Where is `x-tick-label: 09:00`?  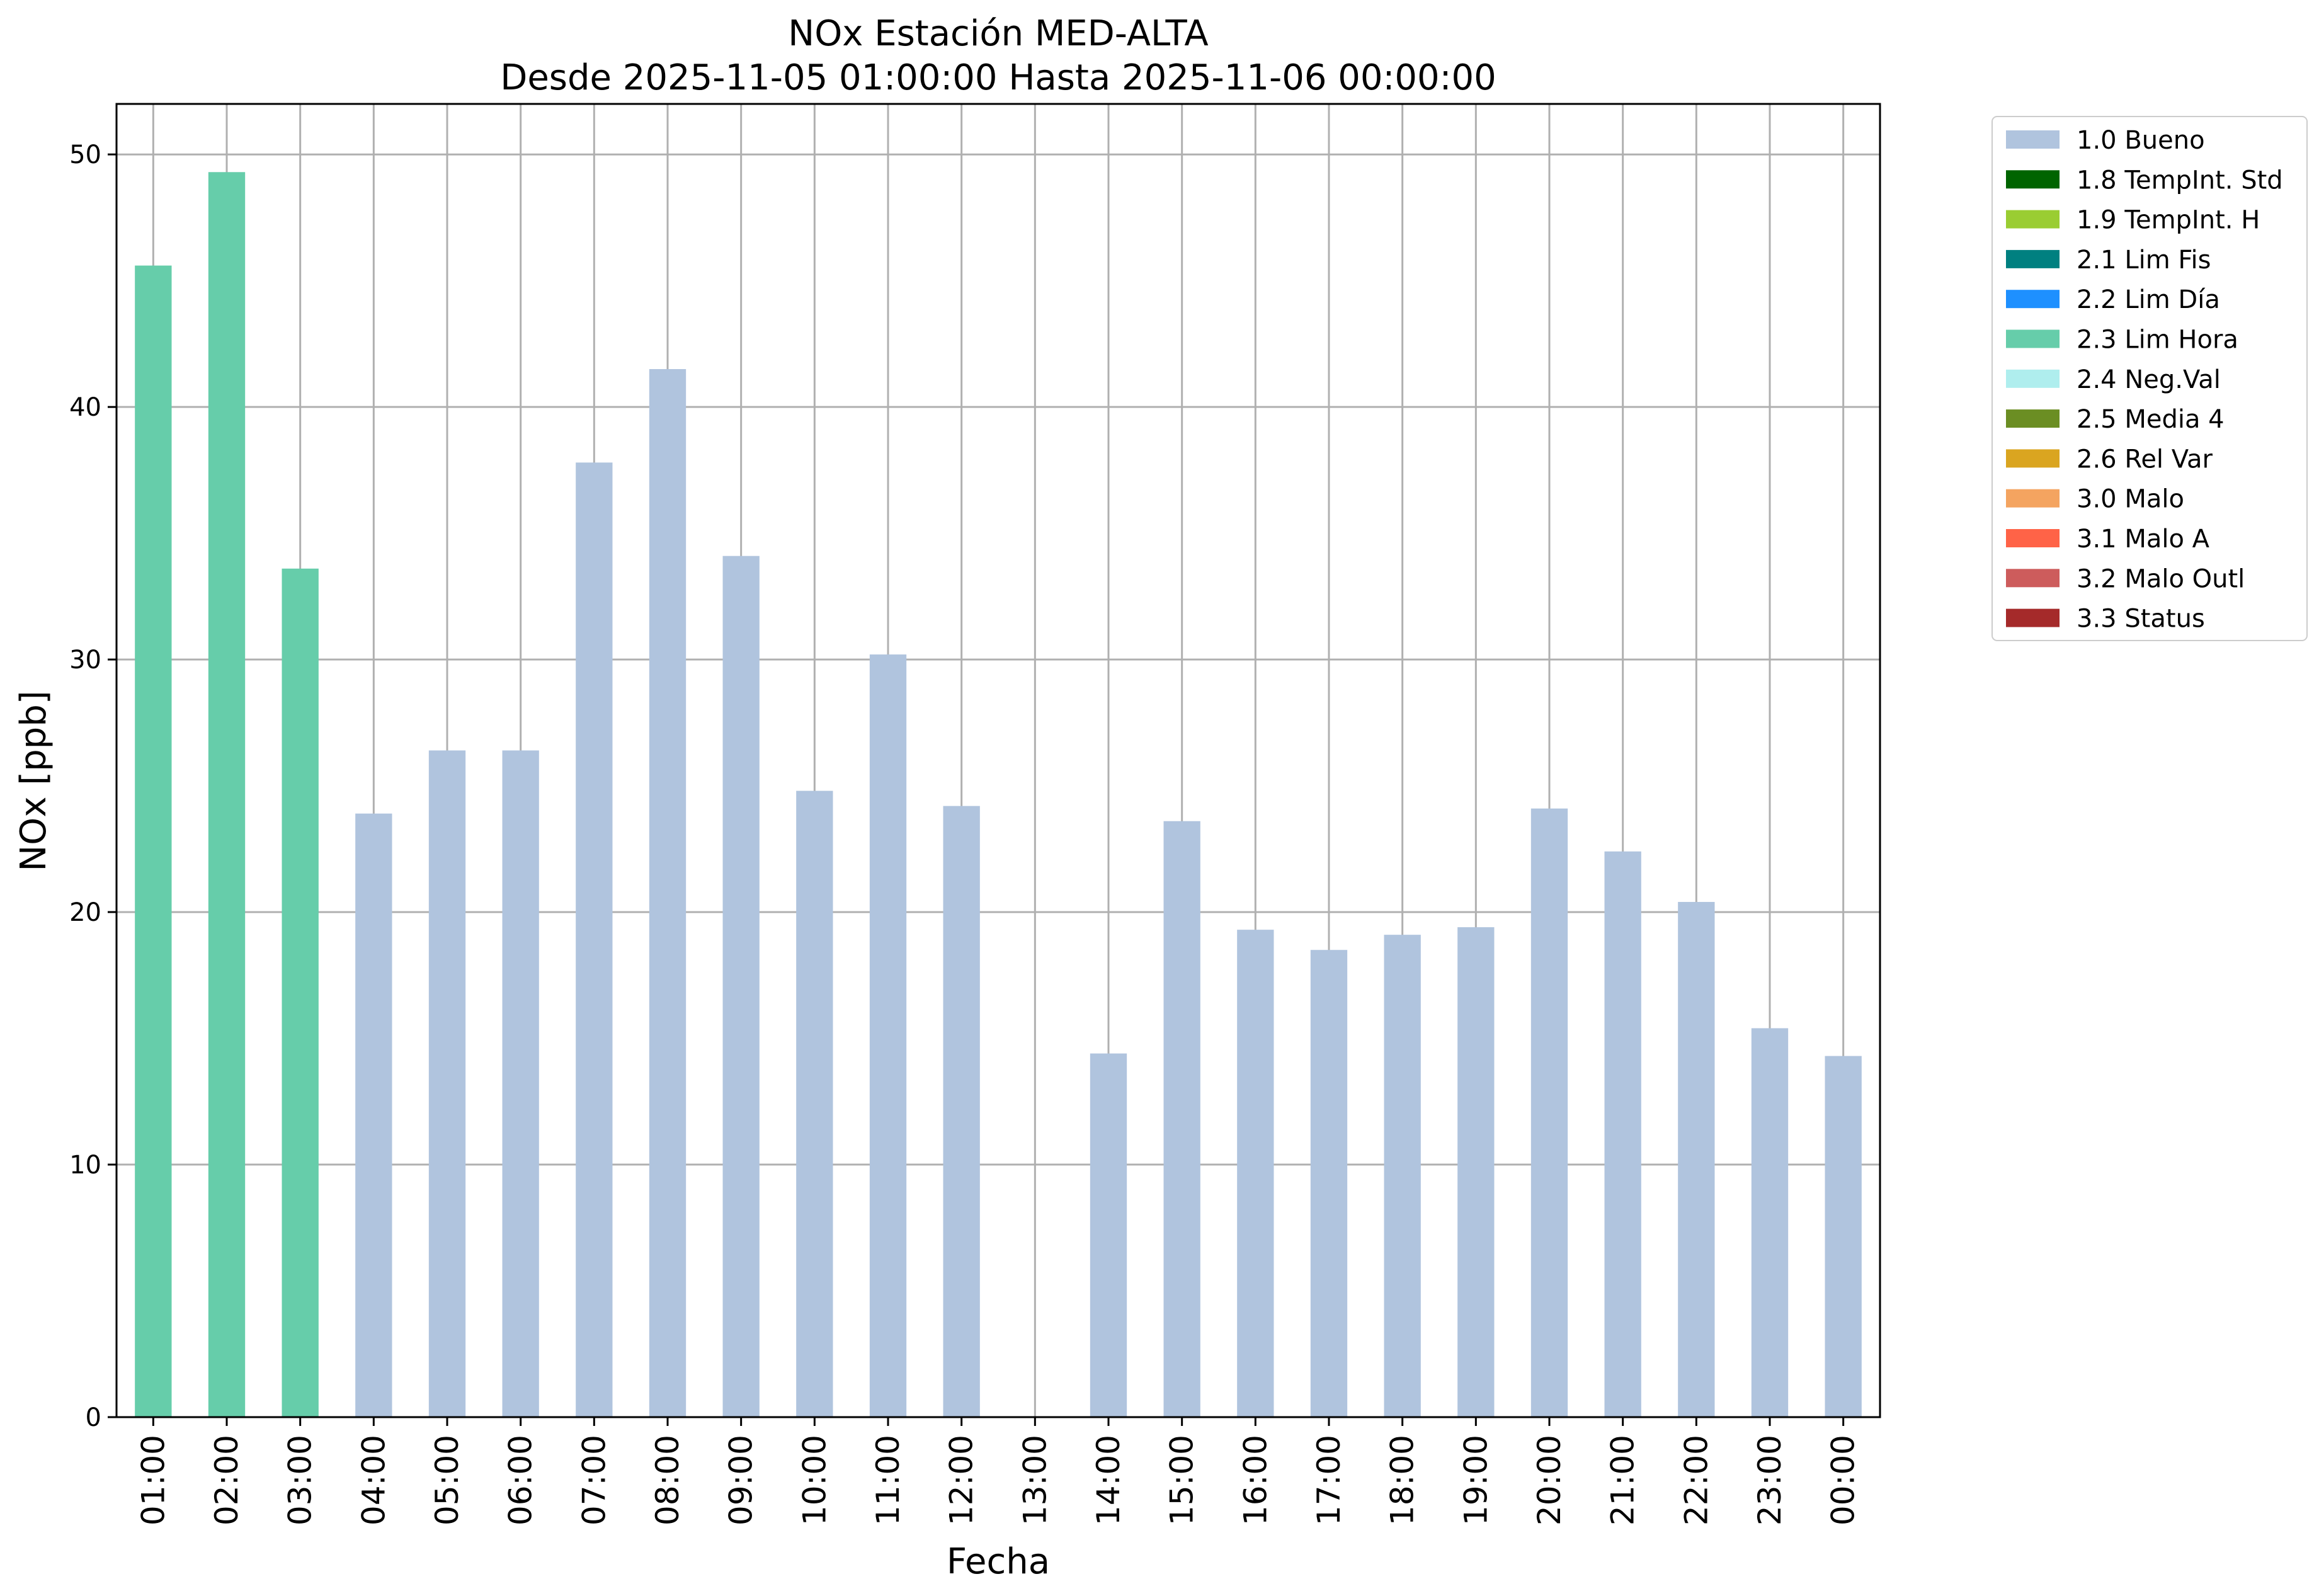 x-tick-label: 09:00 is located at coordinates (741, 1480).